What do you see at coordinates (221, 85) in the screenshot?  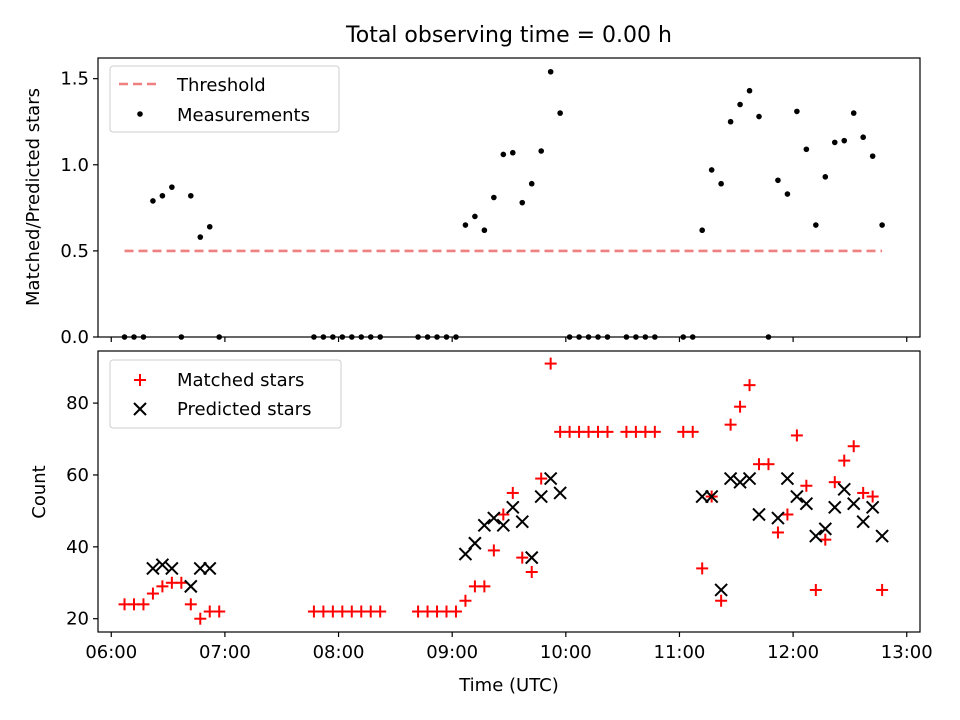 I see `legend-threshold-label: Threshold` at bounding box center [221, 85].